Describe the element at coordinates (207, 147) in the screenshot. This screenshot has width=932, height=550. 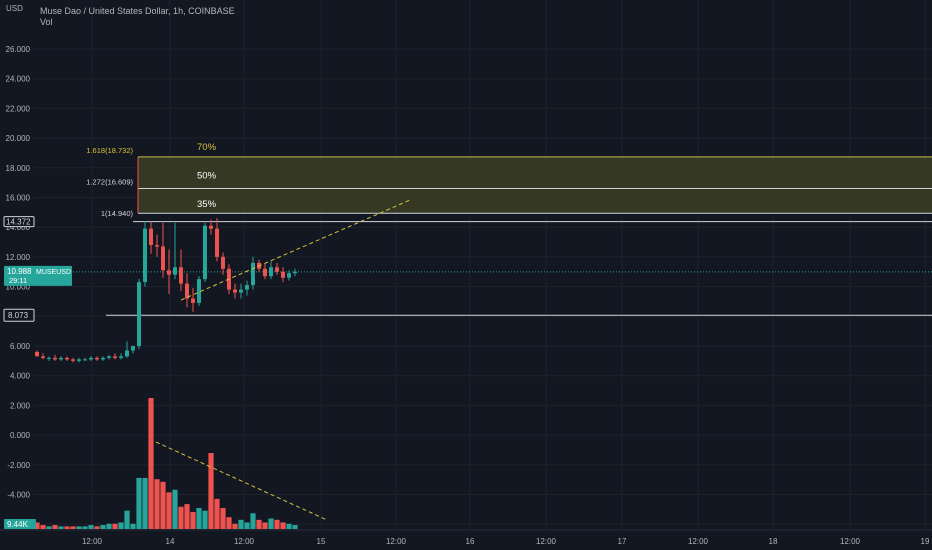
I see `zone-label-70: 70%` at that location.